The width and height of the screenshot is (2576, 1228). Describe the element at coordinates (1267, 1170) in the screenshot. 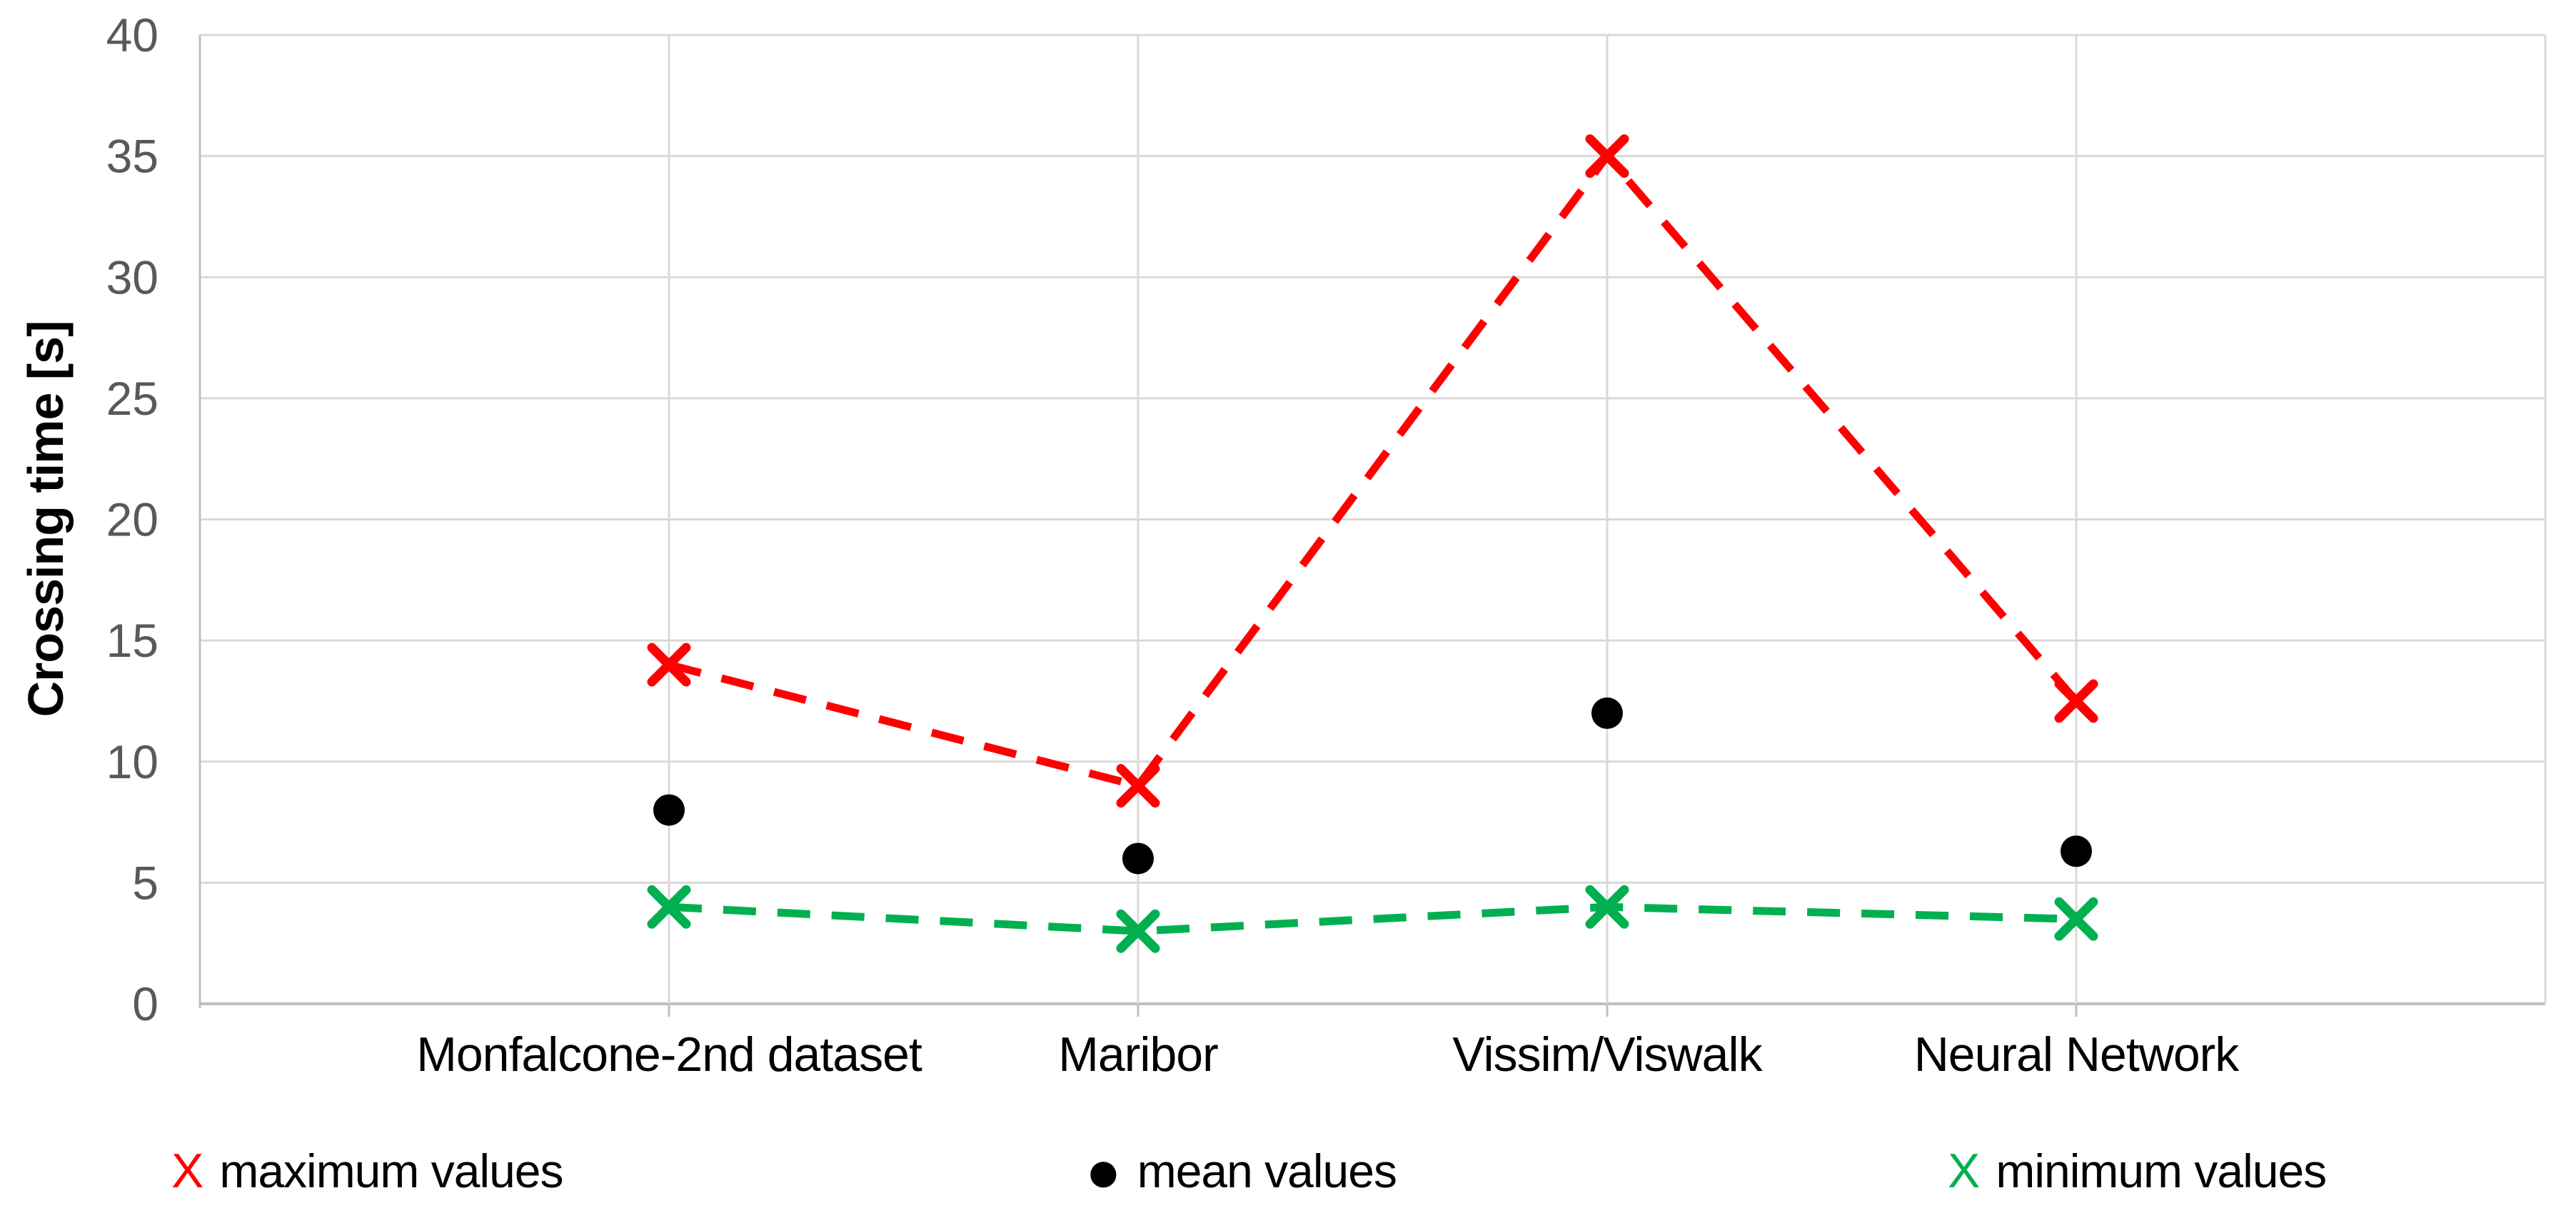

I see `legend-label-mean-values: mean values` at that location.